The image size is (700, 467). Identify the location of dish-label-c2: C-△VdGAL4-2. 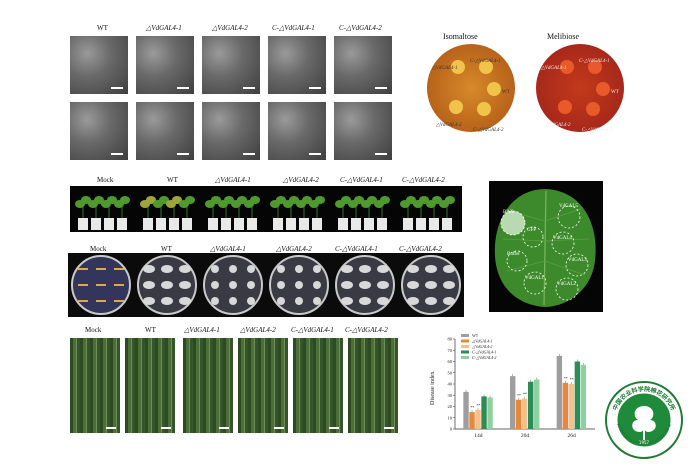
(420, 249).